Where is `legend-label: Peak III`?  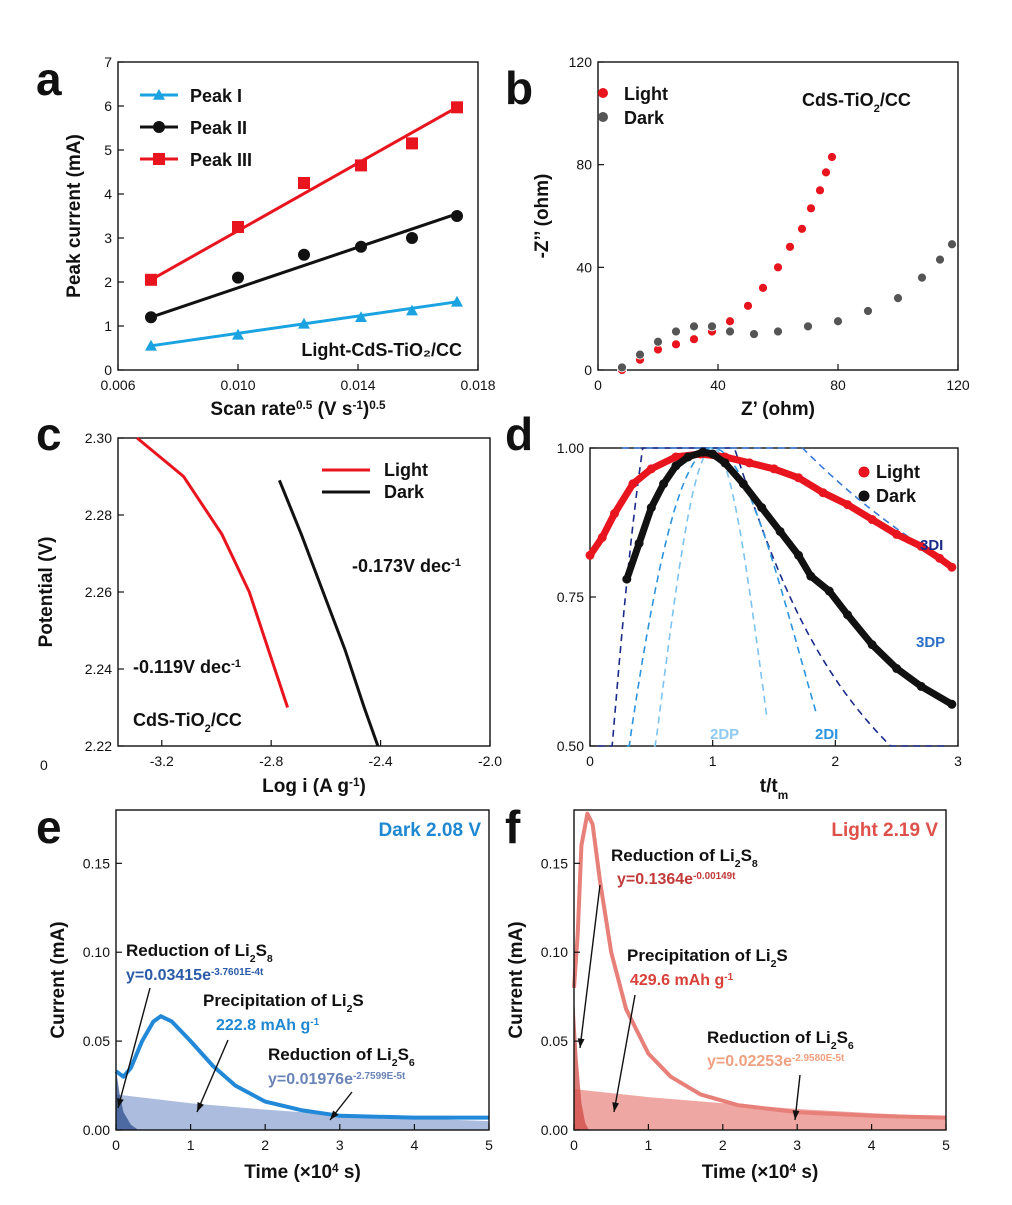 legend-label: Peak III is located at coordinates (221, 160).